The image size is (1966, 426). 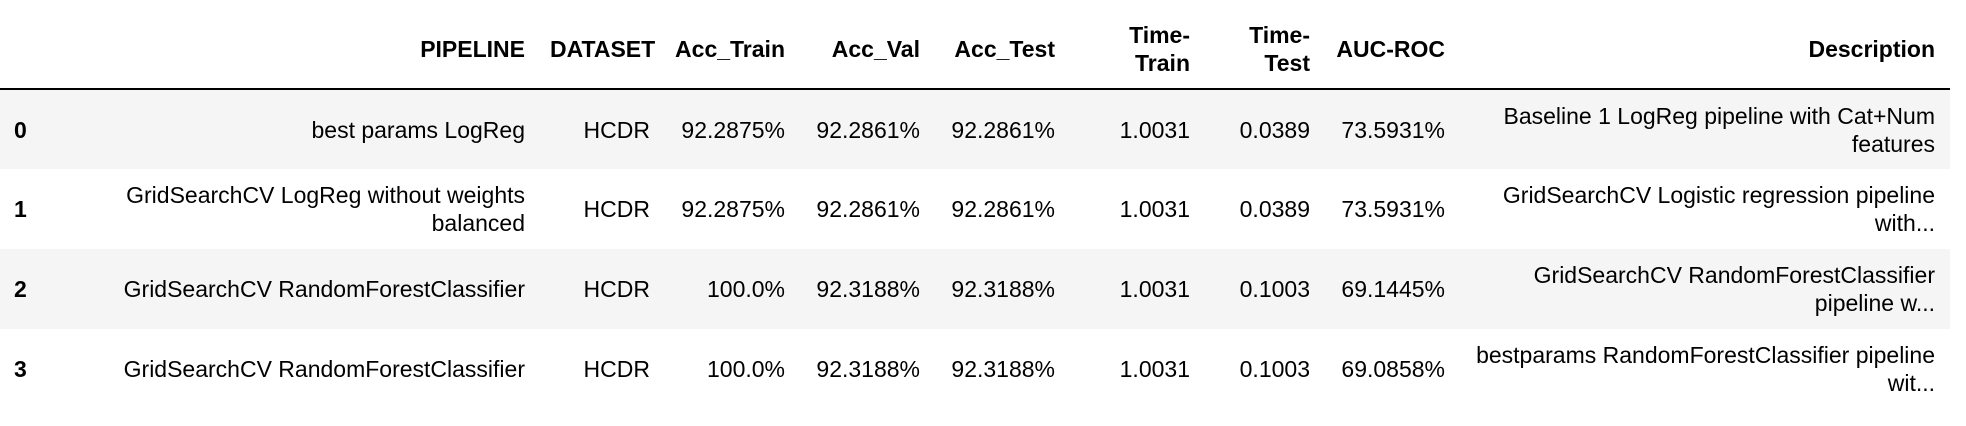 I want to click on column-header-description: Description, so click(x=1705, y=50).